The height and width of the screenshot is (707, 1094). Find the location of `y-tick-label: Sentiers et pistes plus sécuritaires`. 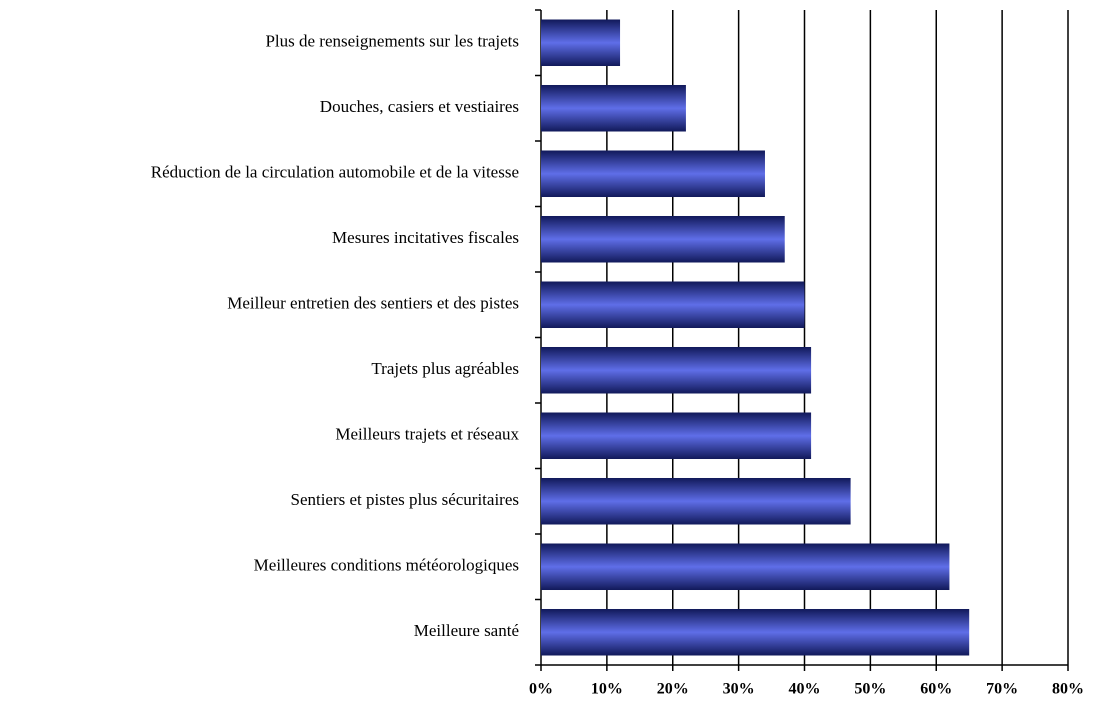

y-tick-label: Sentiers et pistes plus sécuritaires is located at coordinates (404, 499).